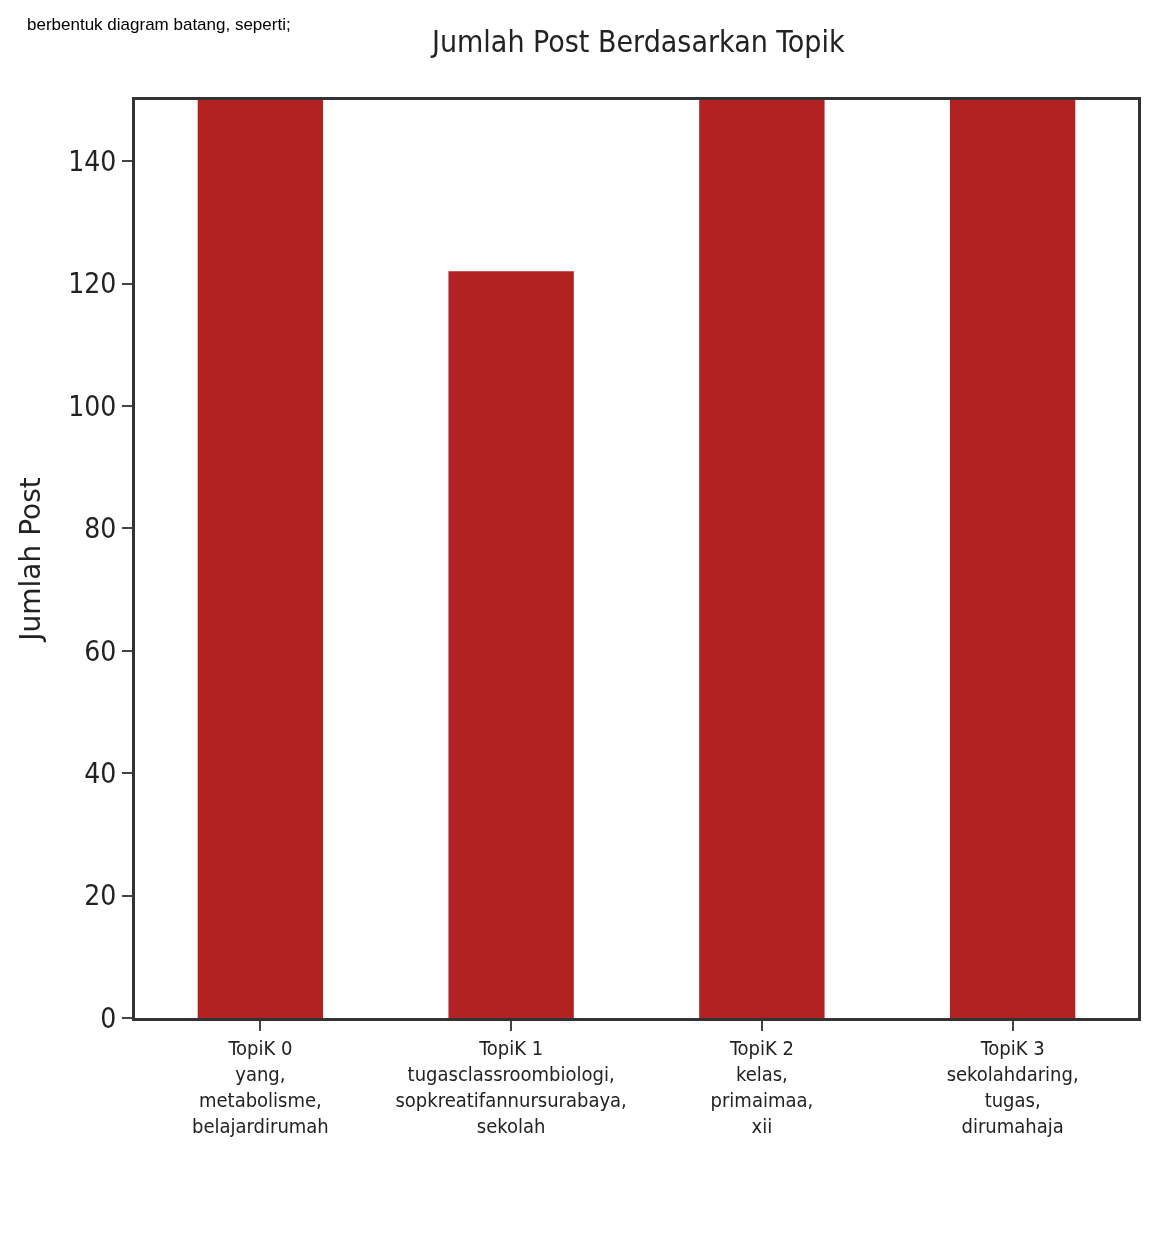  What do you see at coordinates (100, 896) in the screenshot?
I see `y-tick-label: 20` at bounding box center [100, 896].